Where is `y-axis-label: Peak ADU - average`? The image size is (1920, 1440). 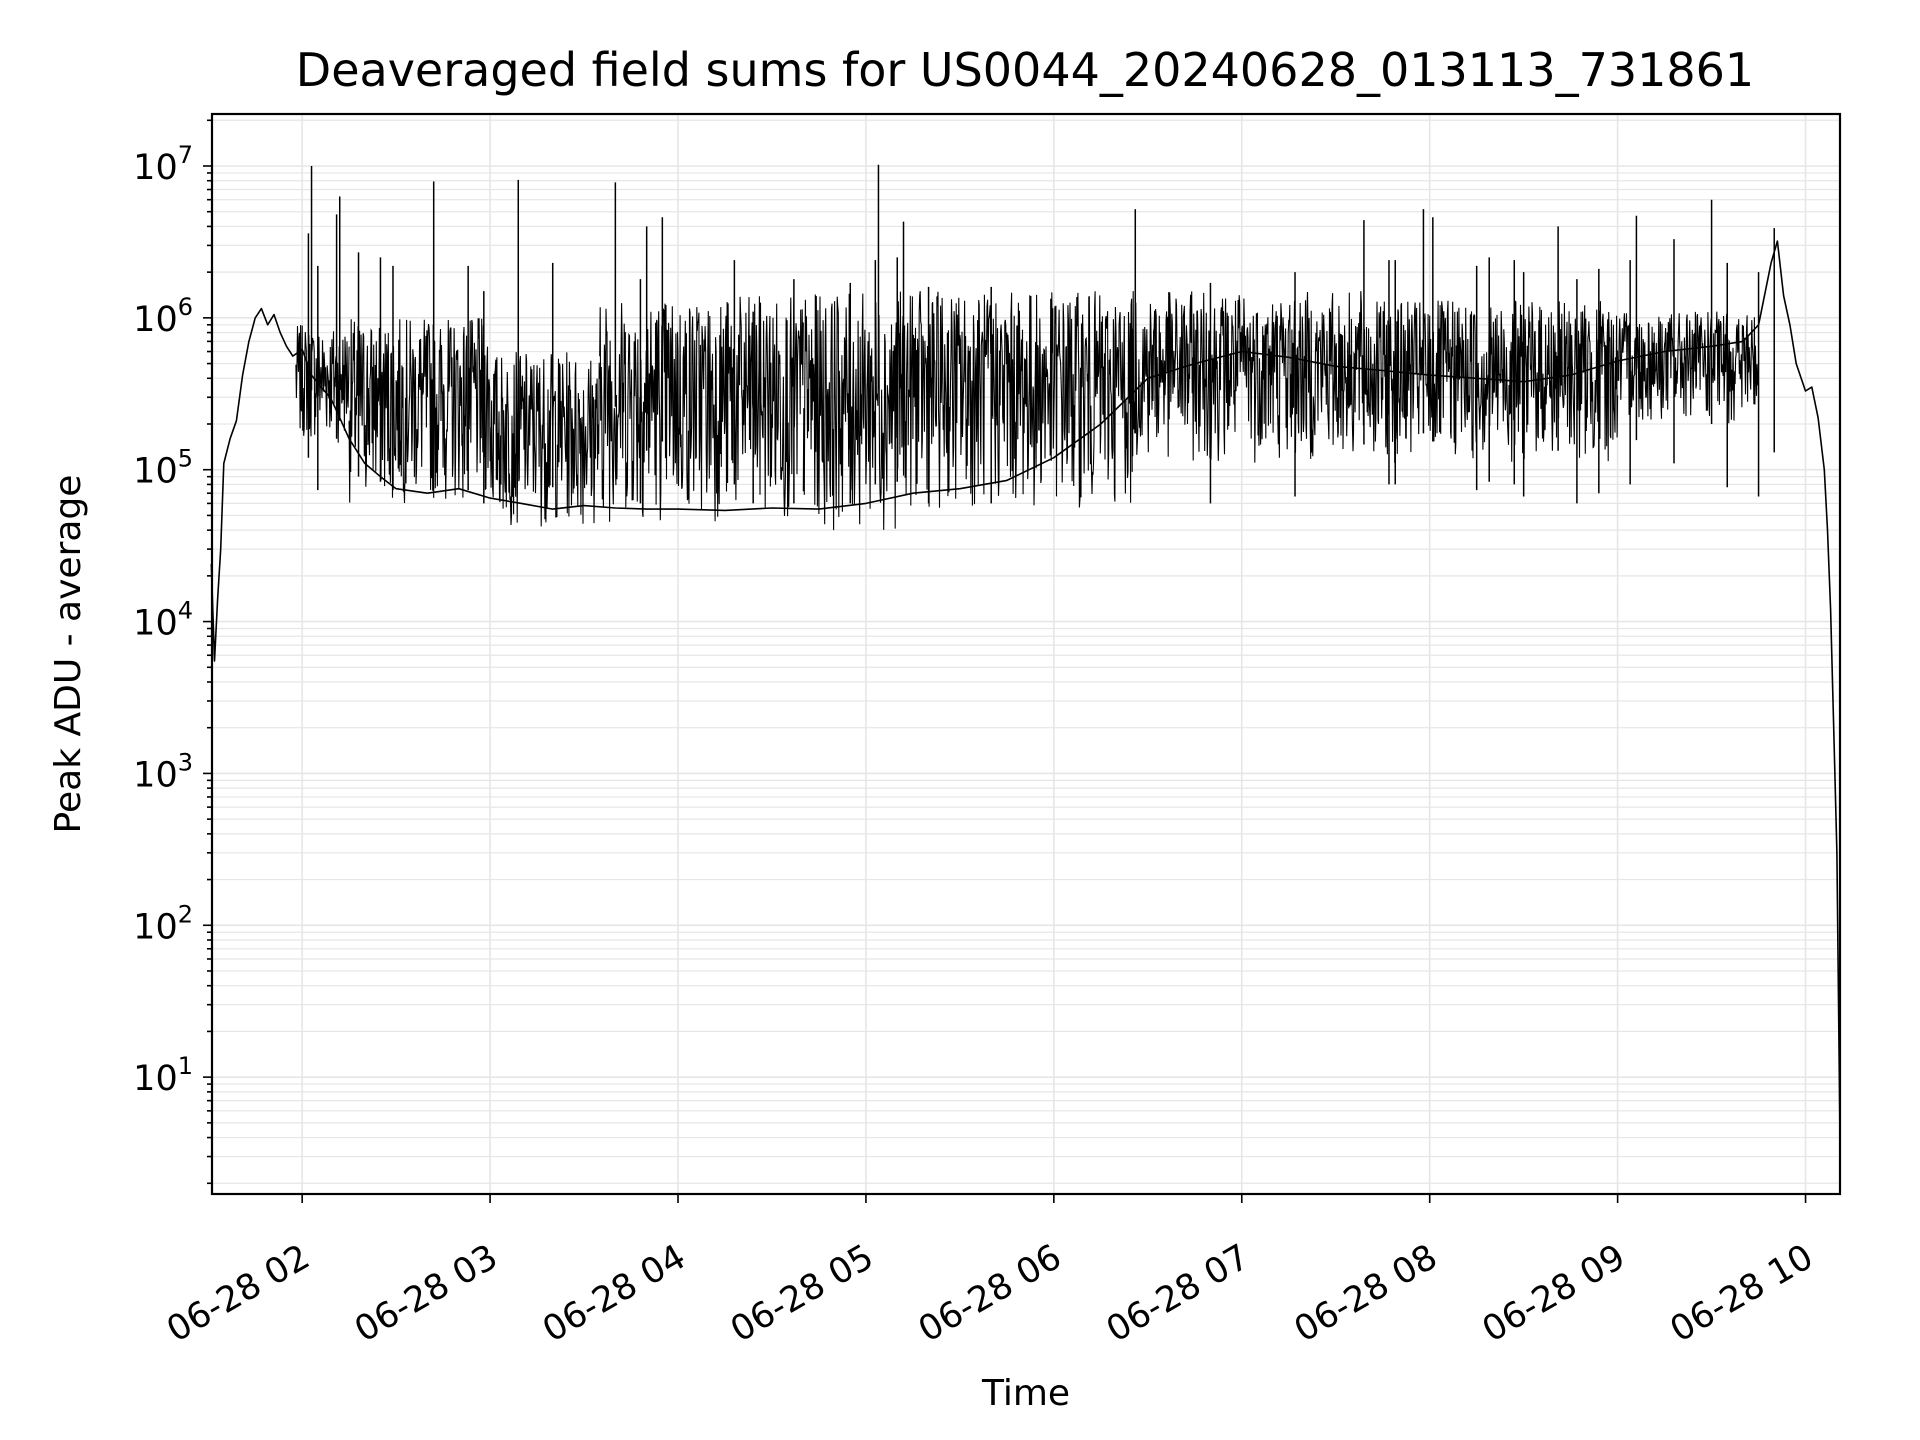 y-axis-label: Peak ADU - average is located at coordinates (68, 654).